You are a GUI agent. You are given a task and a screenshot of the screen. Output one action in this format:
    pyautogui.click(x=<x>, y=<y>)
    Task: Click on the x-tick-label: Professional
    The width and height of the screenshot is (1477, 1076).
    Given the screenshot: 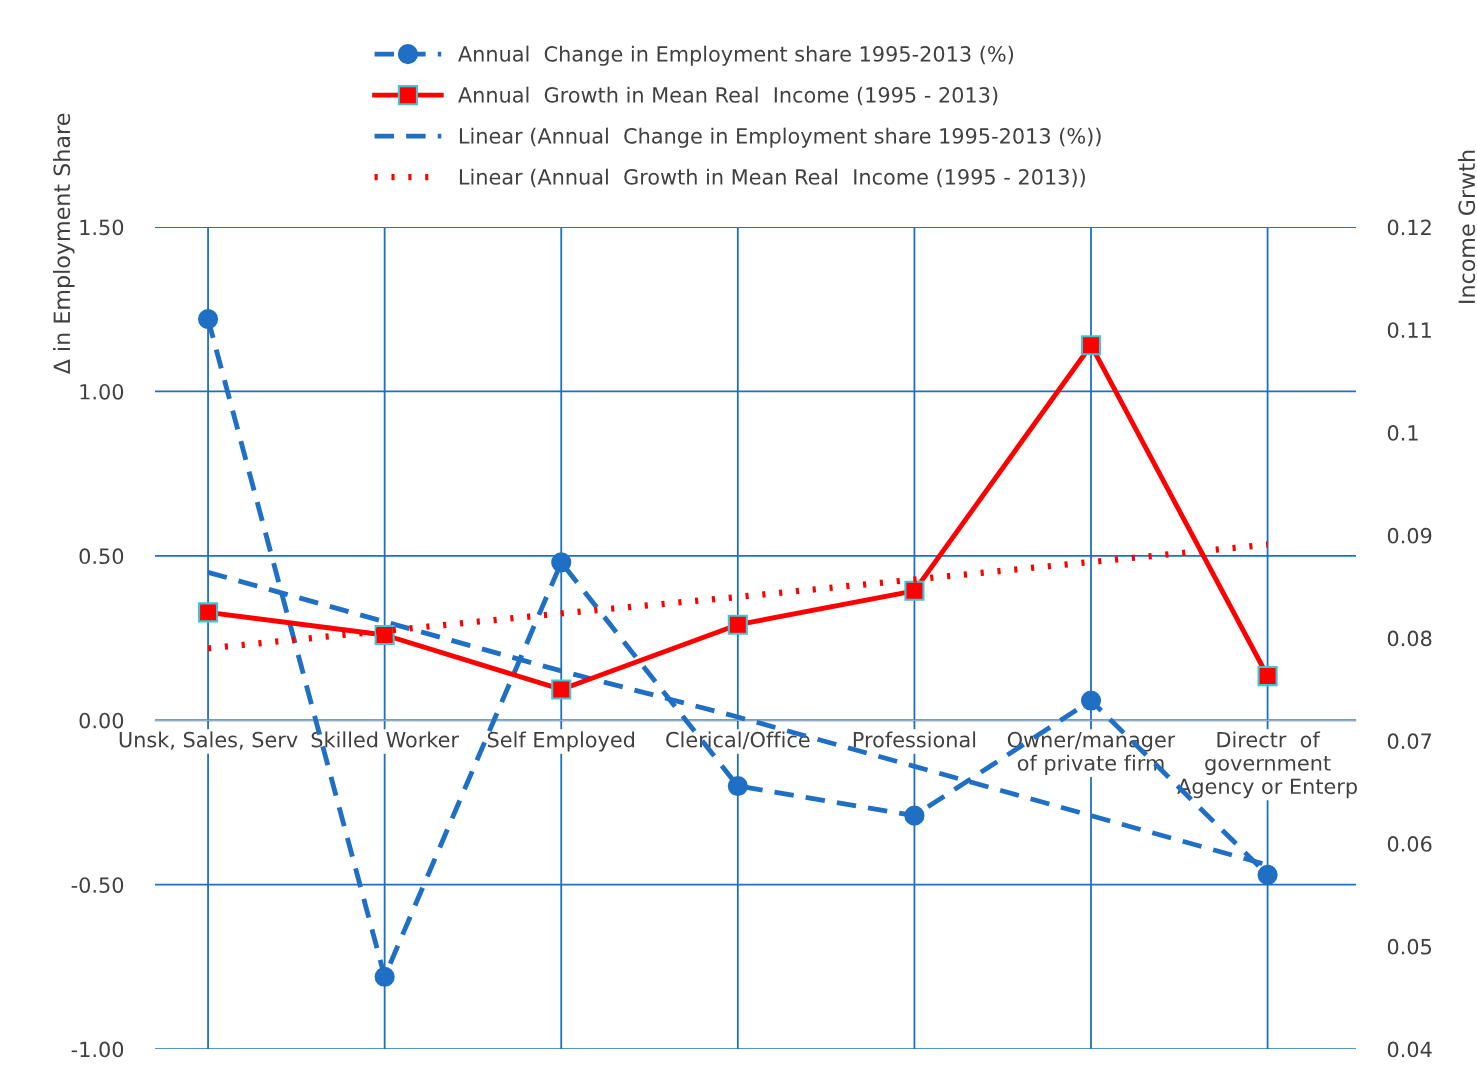 What is the action you would take?
    pyautogui.click(x=914, y=739)
    